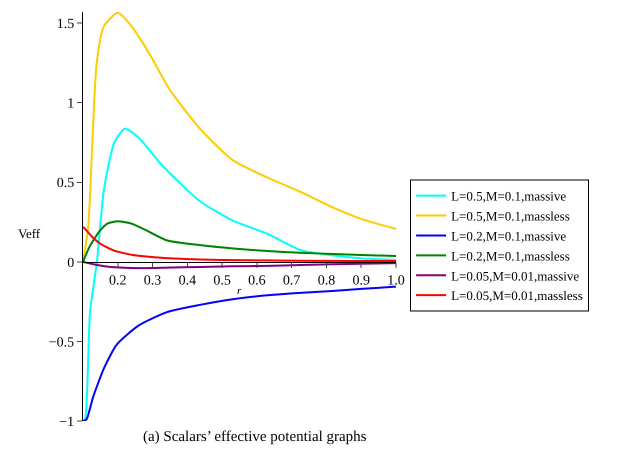  What do you see at coordinates (153, 281) in the screenshot?
I see `x-tick-label: 0.3` at bounding box center [153, 281].